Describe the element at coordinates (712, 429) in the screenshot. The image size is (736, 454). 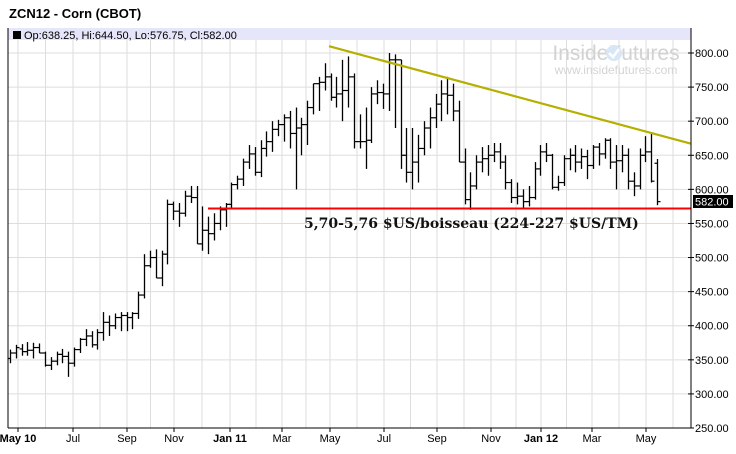
I see `y-tick-label: 250.00` at that location.